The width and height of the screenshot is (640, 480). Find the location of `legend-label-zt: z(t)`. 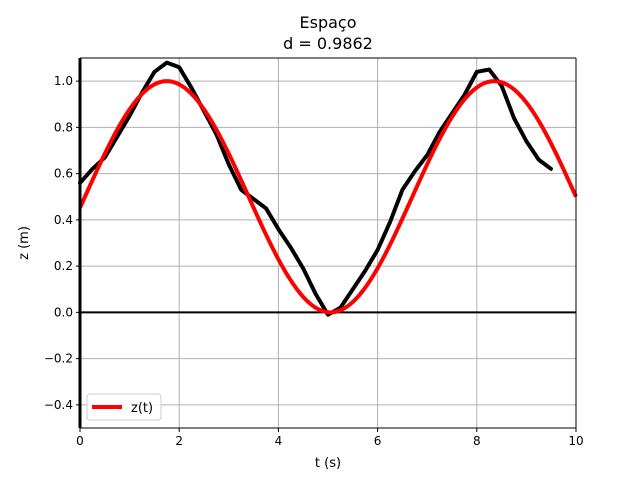

legend-label-zt: z(t) is located at coordinates (142, 408).